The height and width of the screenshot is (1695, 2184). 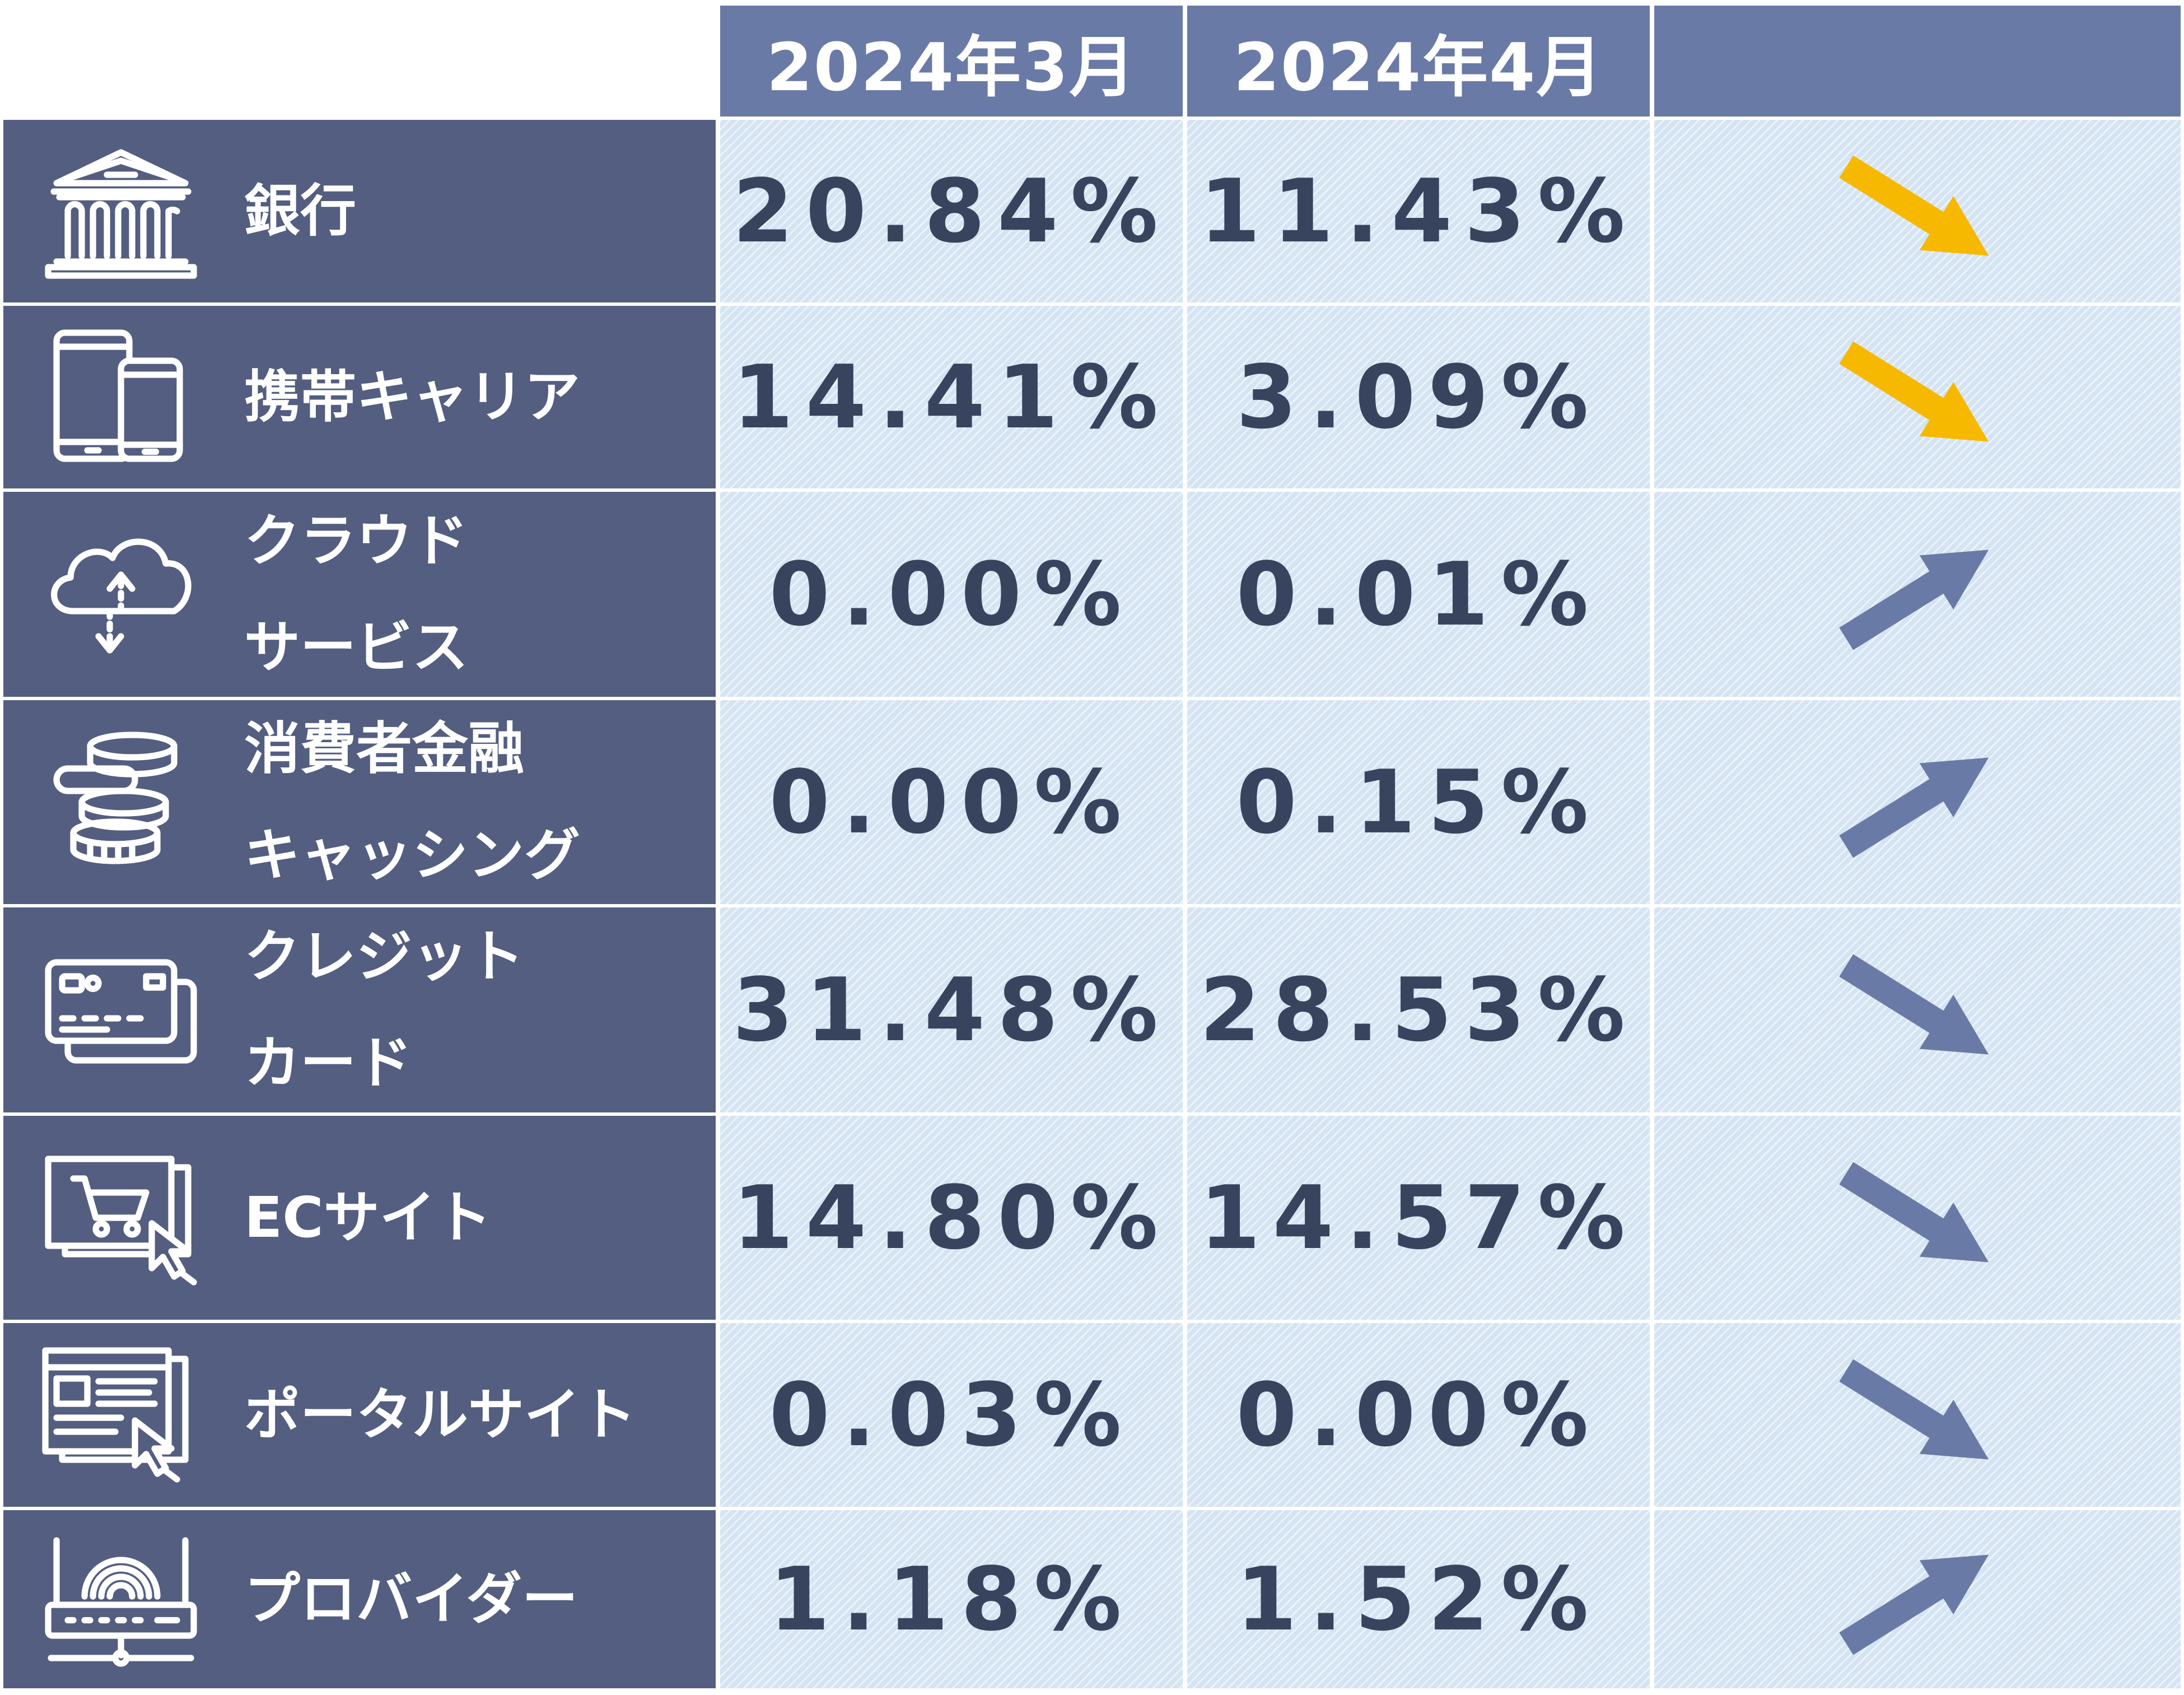 I want to click on march-value-cell: 0.03%, so click(x=952, y=1415).